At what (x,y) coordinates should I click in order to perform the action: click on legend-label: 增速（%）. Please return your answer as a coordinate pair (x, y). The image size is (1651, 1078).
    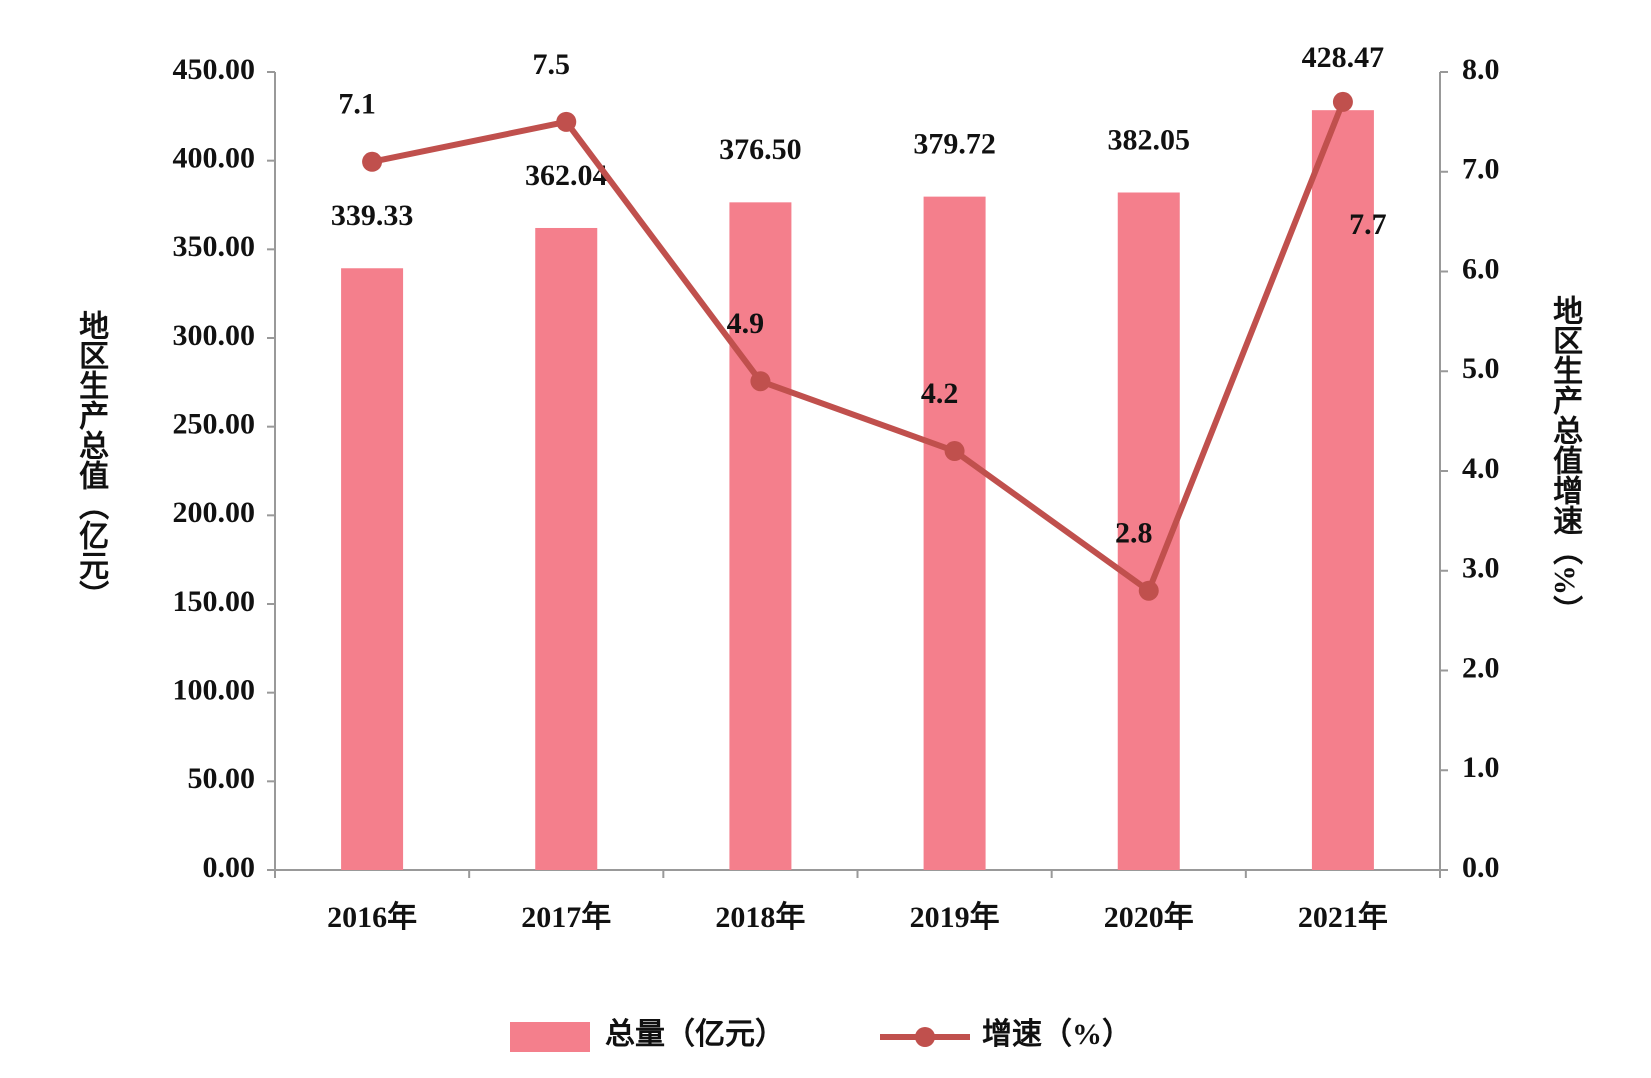
    Looking at the image, I should click on (1057, 1034).